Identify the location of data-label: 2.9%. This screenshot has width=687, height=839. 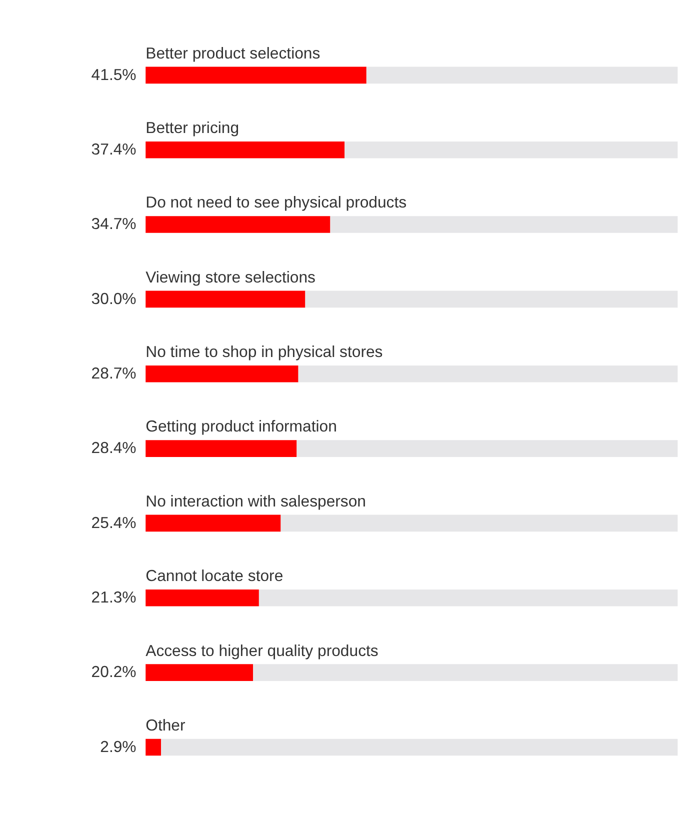
(118, 747).